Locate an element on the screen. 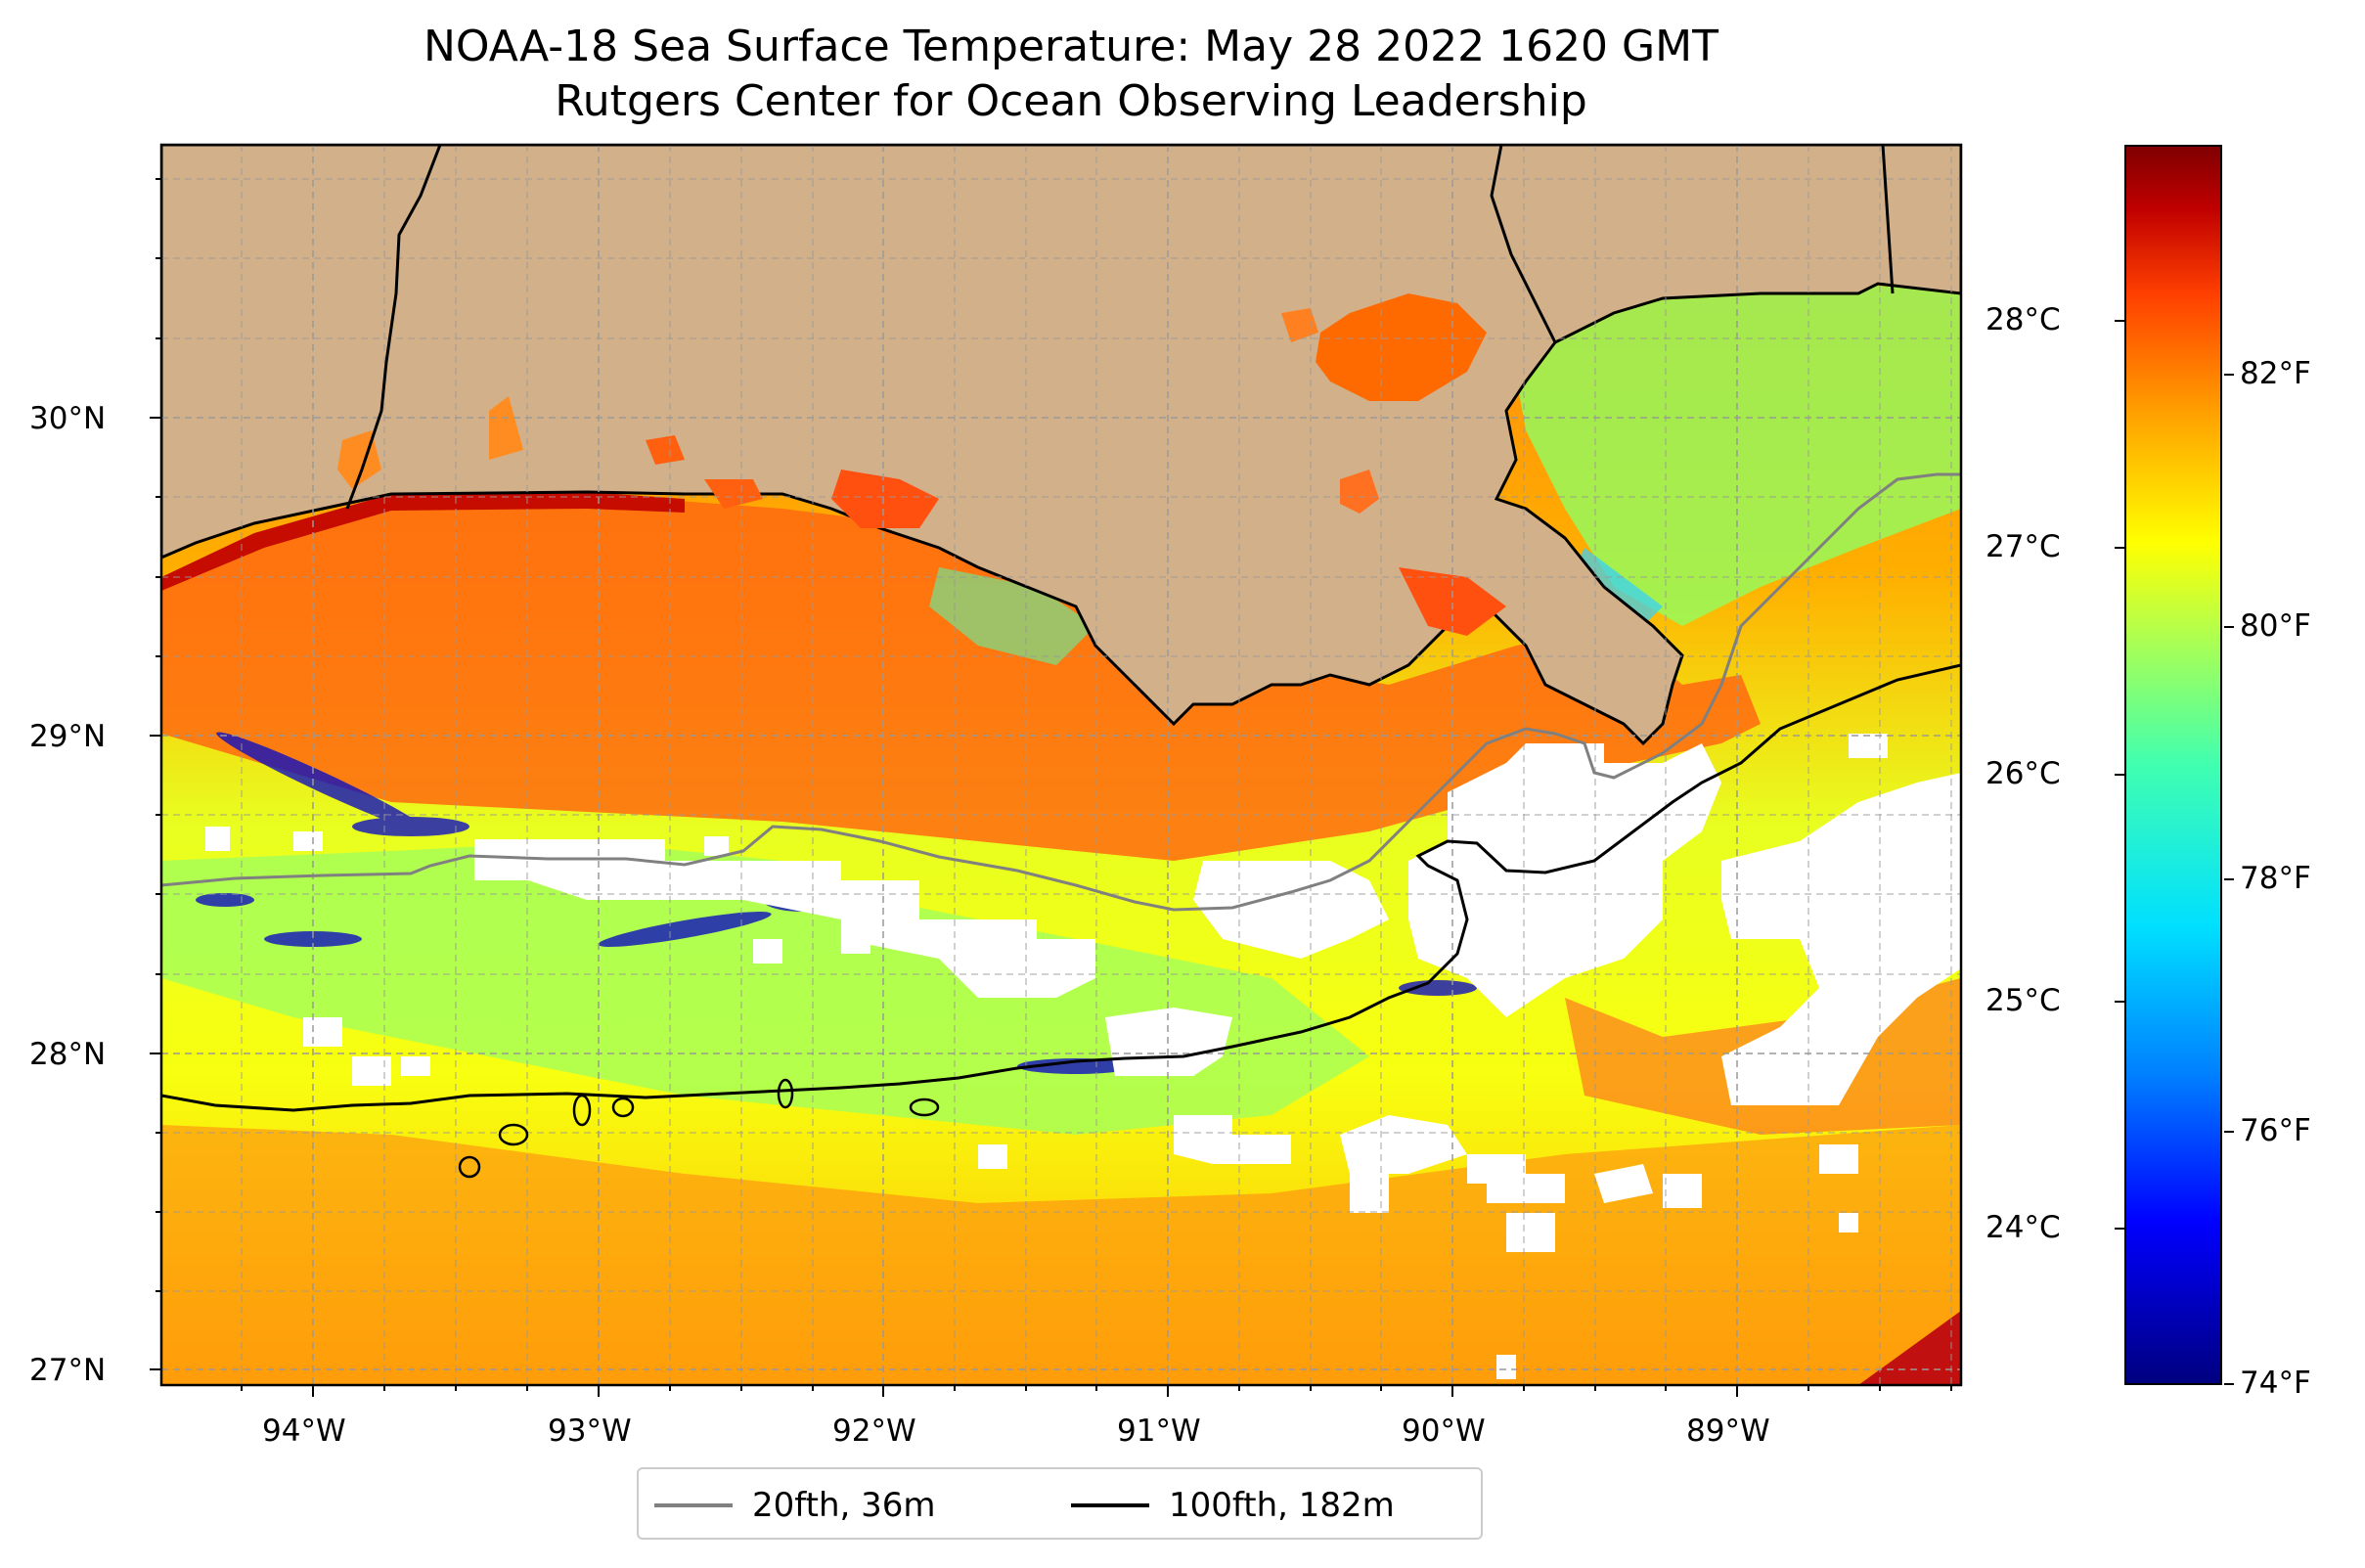 The image size is (2365, 1568). legend-label-20fth: 20fth, 36m is located at coordinates (844, 1505).